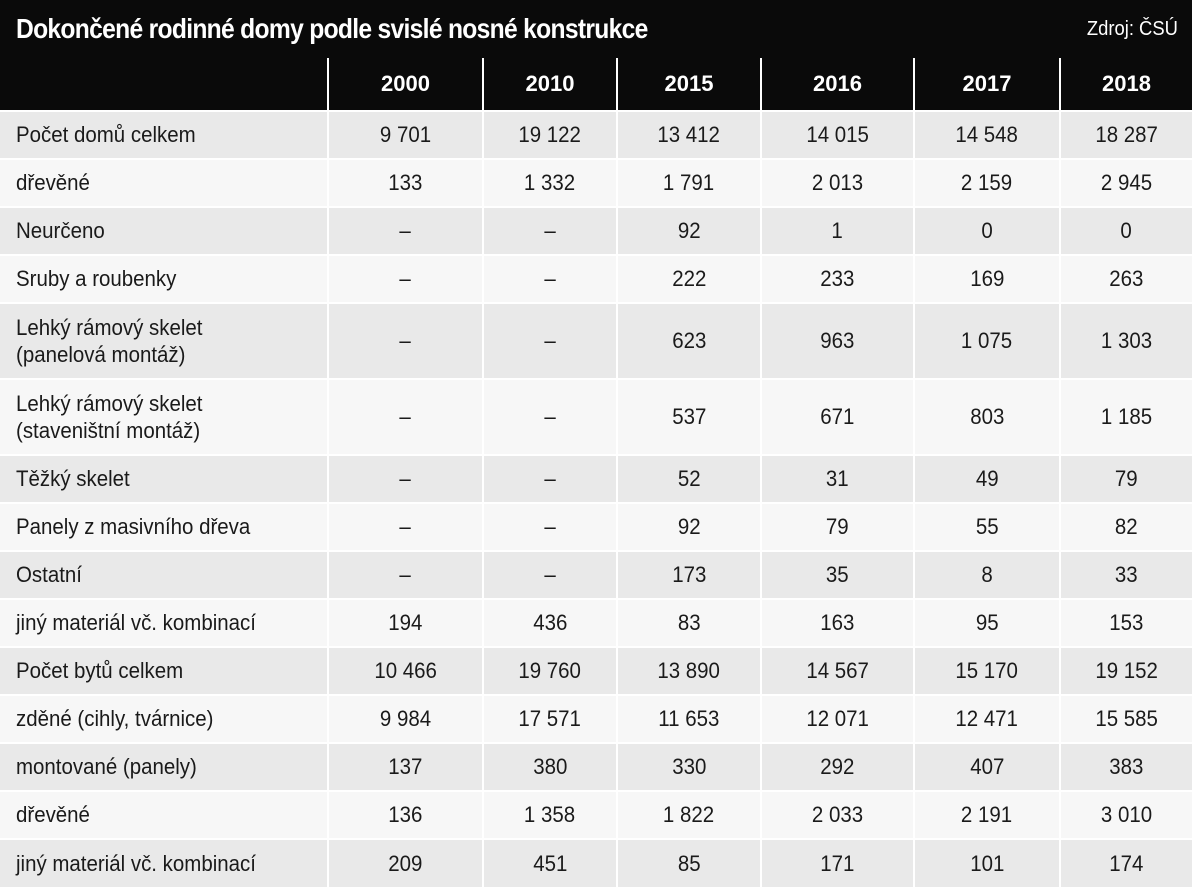  Describe the element at coordinates (837, 416) in the screenshot. I see `value-cell: 671` at that location.